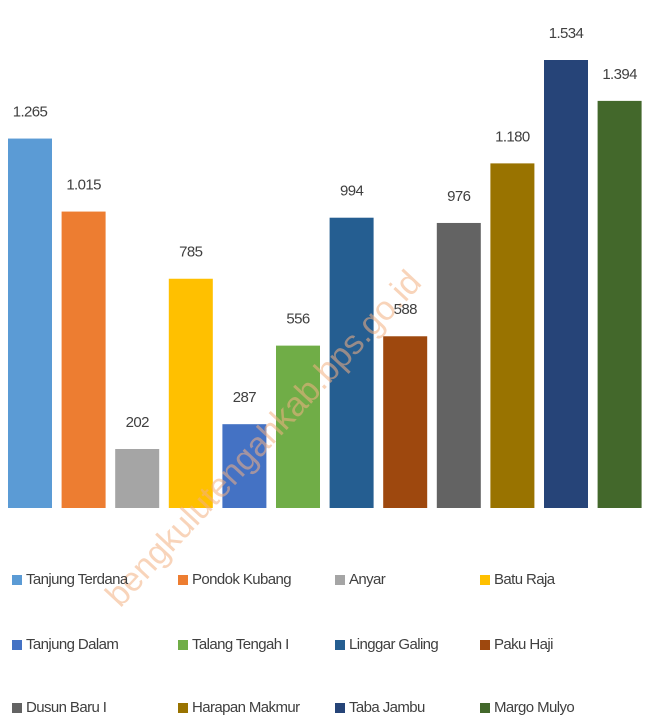 The height and width of the screenshot is (725, 645). What do you see at coordinates (351, 191) in the screenshot?
I see `value-label: 994` at bounding box center [351, 191].